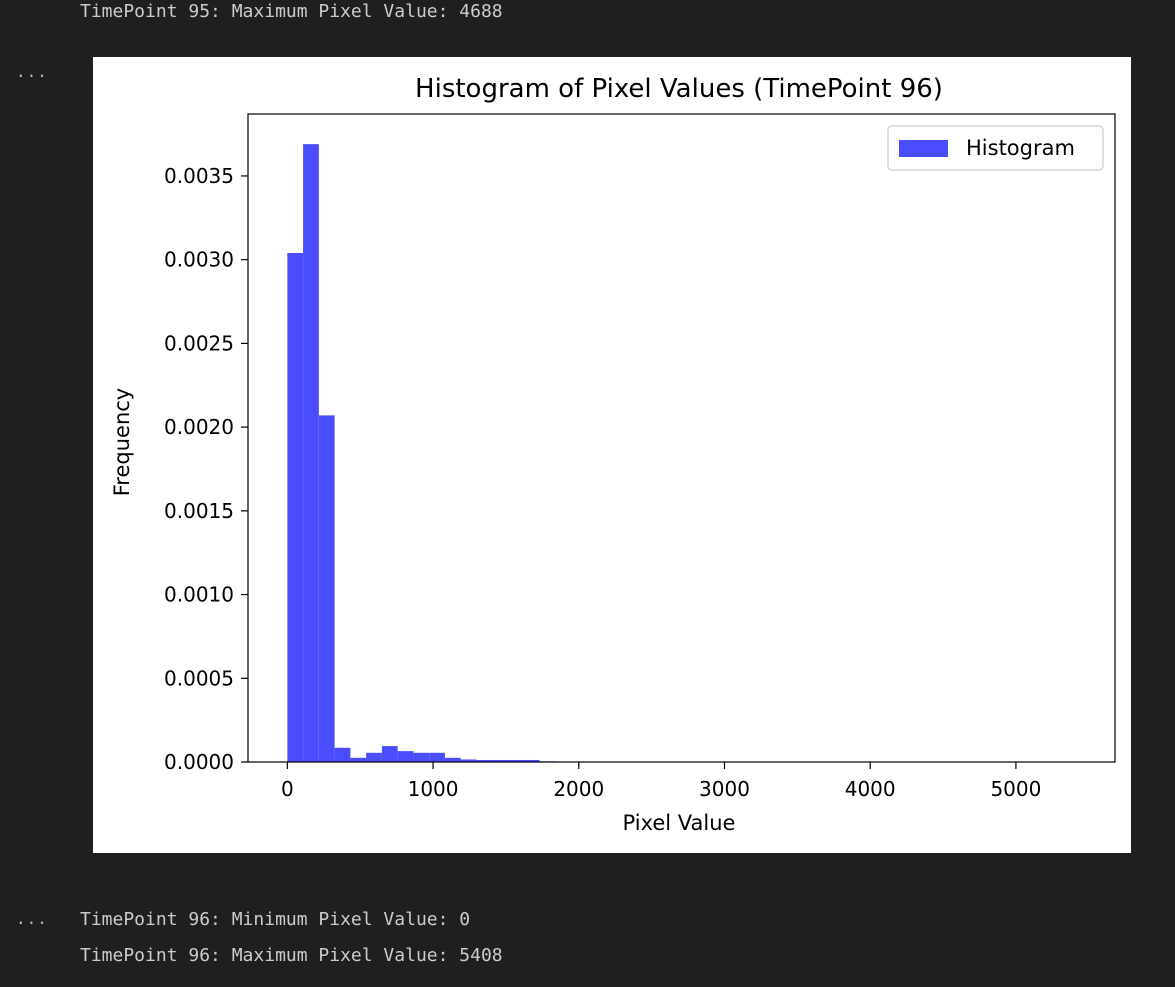 The height and width of the screenshot is (987, 1175). What do you see at coordinates (199, 176) in the screenshot?
I see `y-tick-label: 0.0035` at bounding box center [199, 176].